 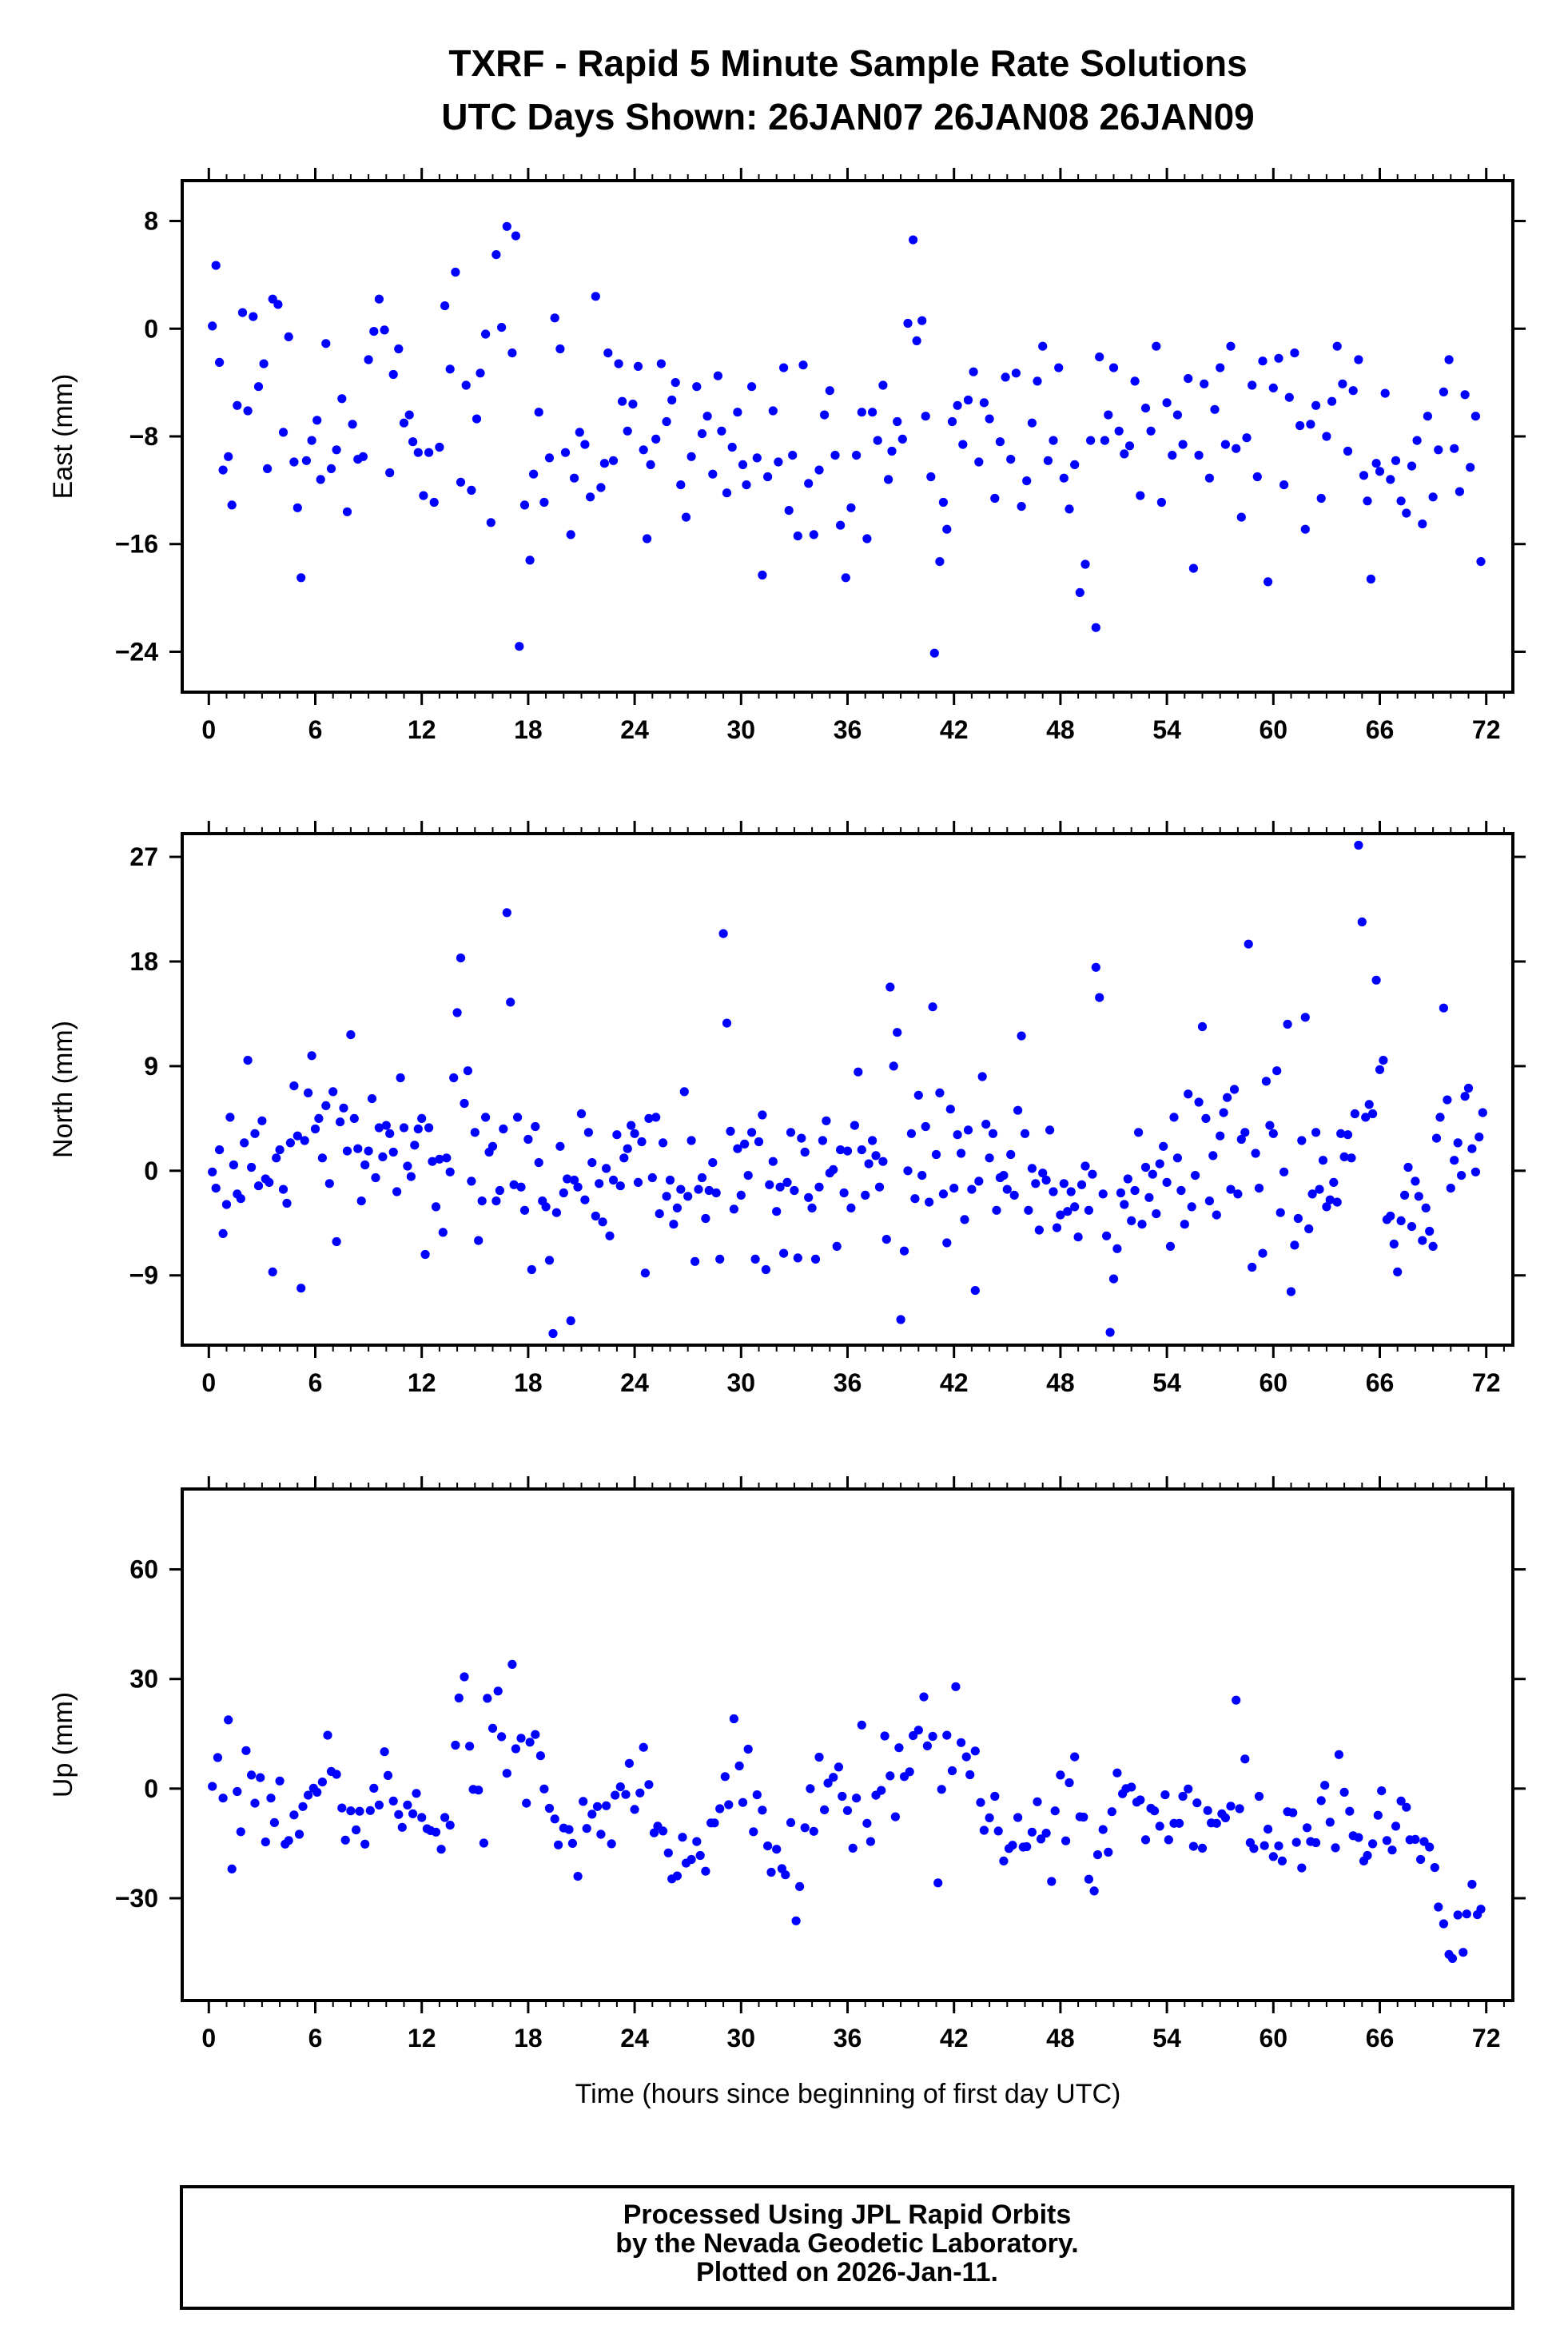 I want to click on north-x-tick-label: 18, so click(x=528, y=1383).